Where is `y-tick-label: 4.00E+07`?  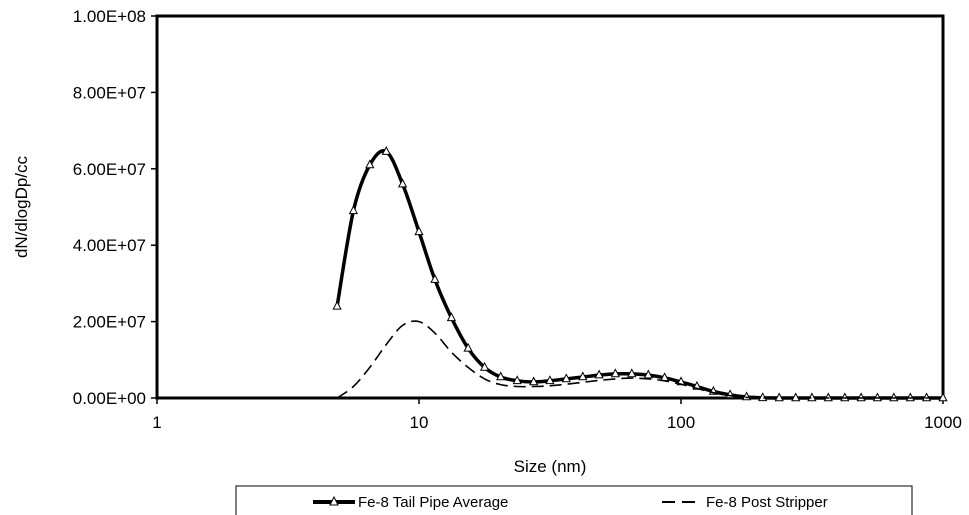 y-tick-label: 4.00E+07 is located at coordinates (109, 245).